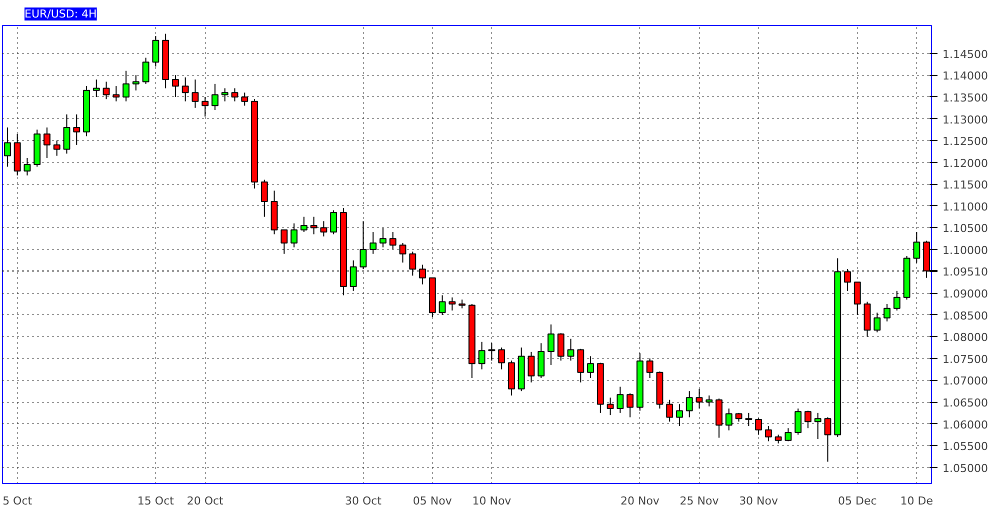  Describe the element at coordinates (965, 294) in the screenshot. I see `y-tick-label: 1.09000` at that location.